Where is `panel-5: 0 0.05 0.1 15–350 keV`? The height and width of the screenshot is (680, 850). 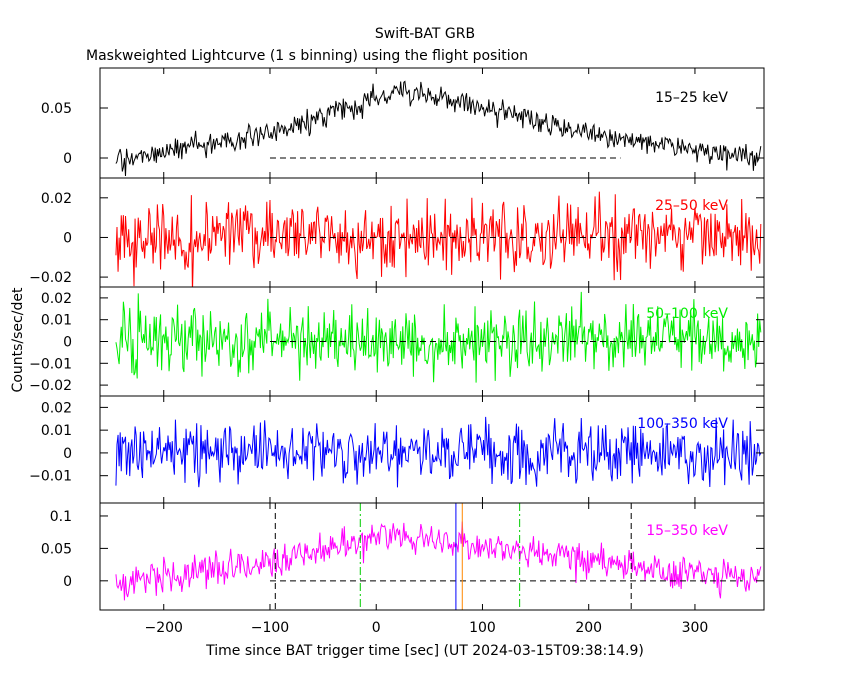
panel-5: 0 0.05 0.1 15–350 keV is located at coordinates (403, 556).